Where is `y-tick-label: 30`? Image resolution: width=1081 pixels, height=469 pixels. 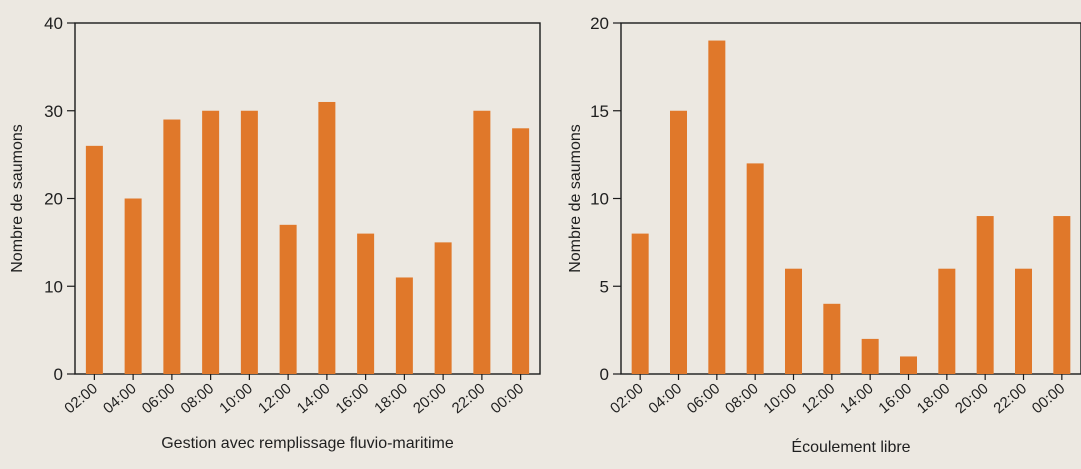
y-tick-label: 30 is located at coordinates (53, 111).